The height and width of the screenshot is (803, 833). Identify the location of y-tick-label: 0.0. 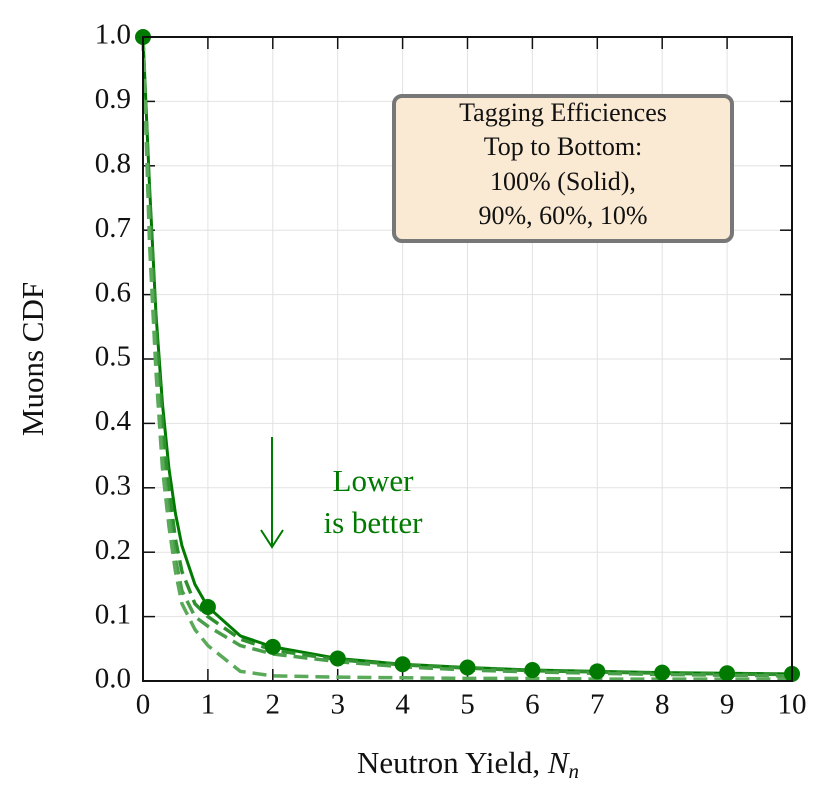
(113, 679).